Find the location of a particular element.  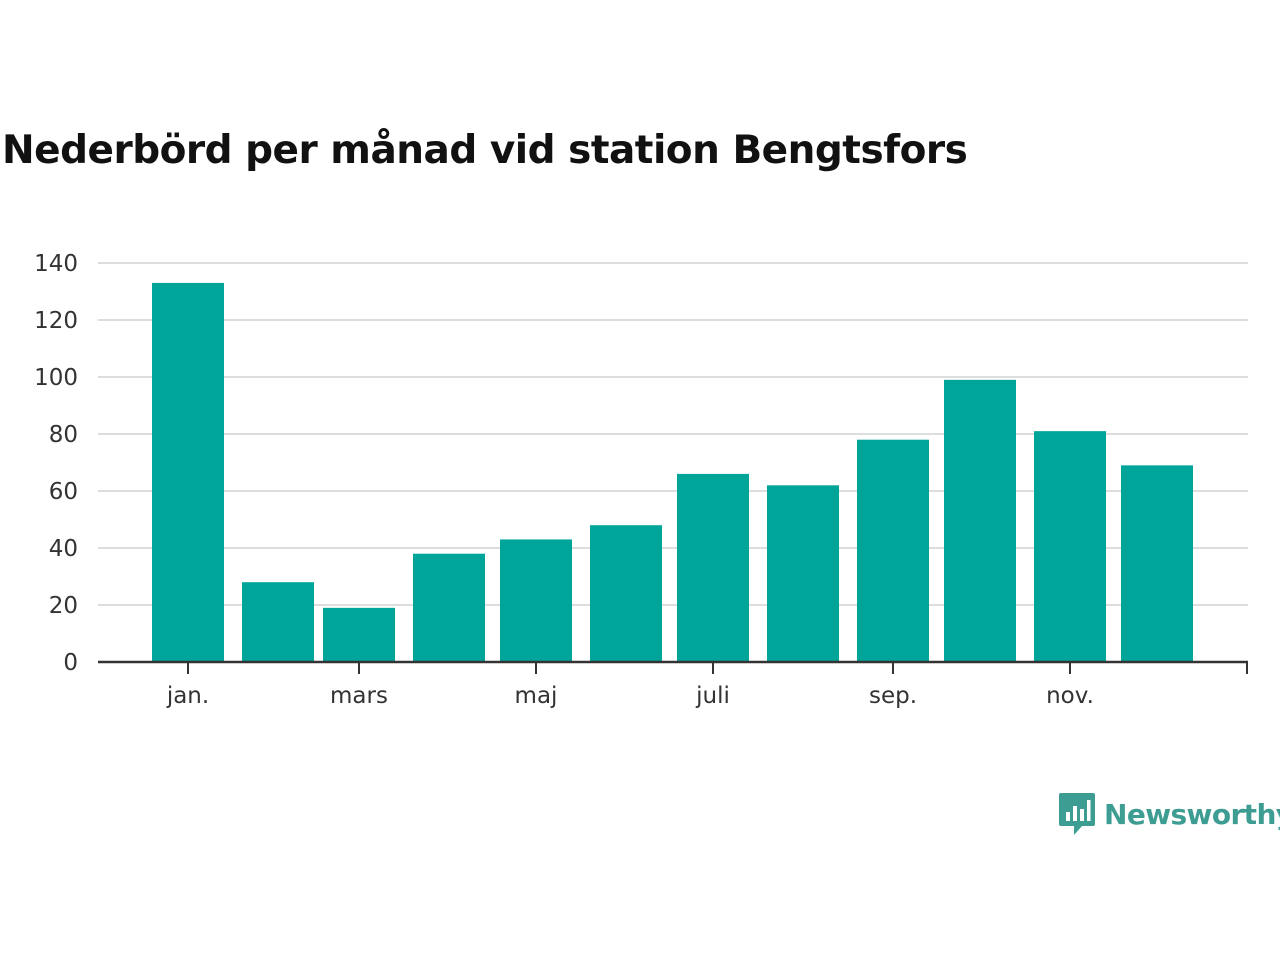

bar-juli is located at coordinates (713, 567).